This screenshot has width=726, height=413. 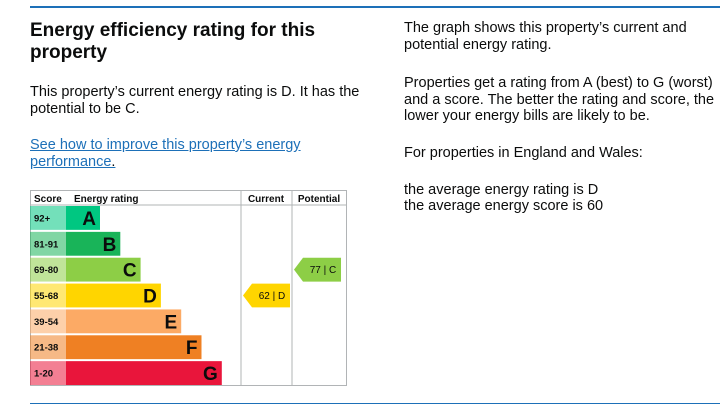 I want to click on band-F-bar, so click(x=134, y=347).